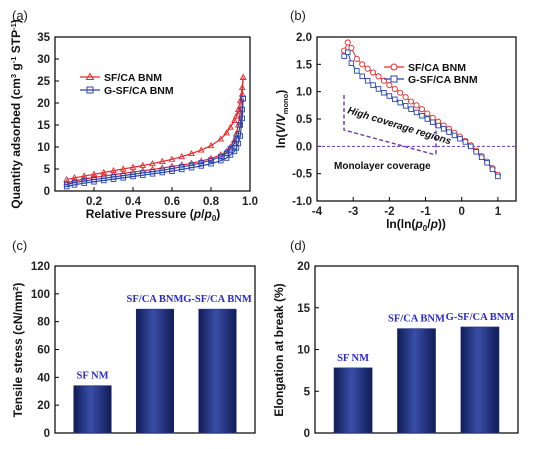 The image size is (542, 449). I want to click on legend-b-marker-sfca, so click(394, 67).